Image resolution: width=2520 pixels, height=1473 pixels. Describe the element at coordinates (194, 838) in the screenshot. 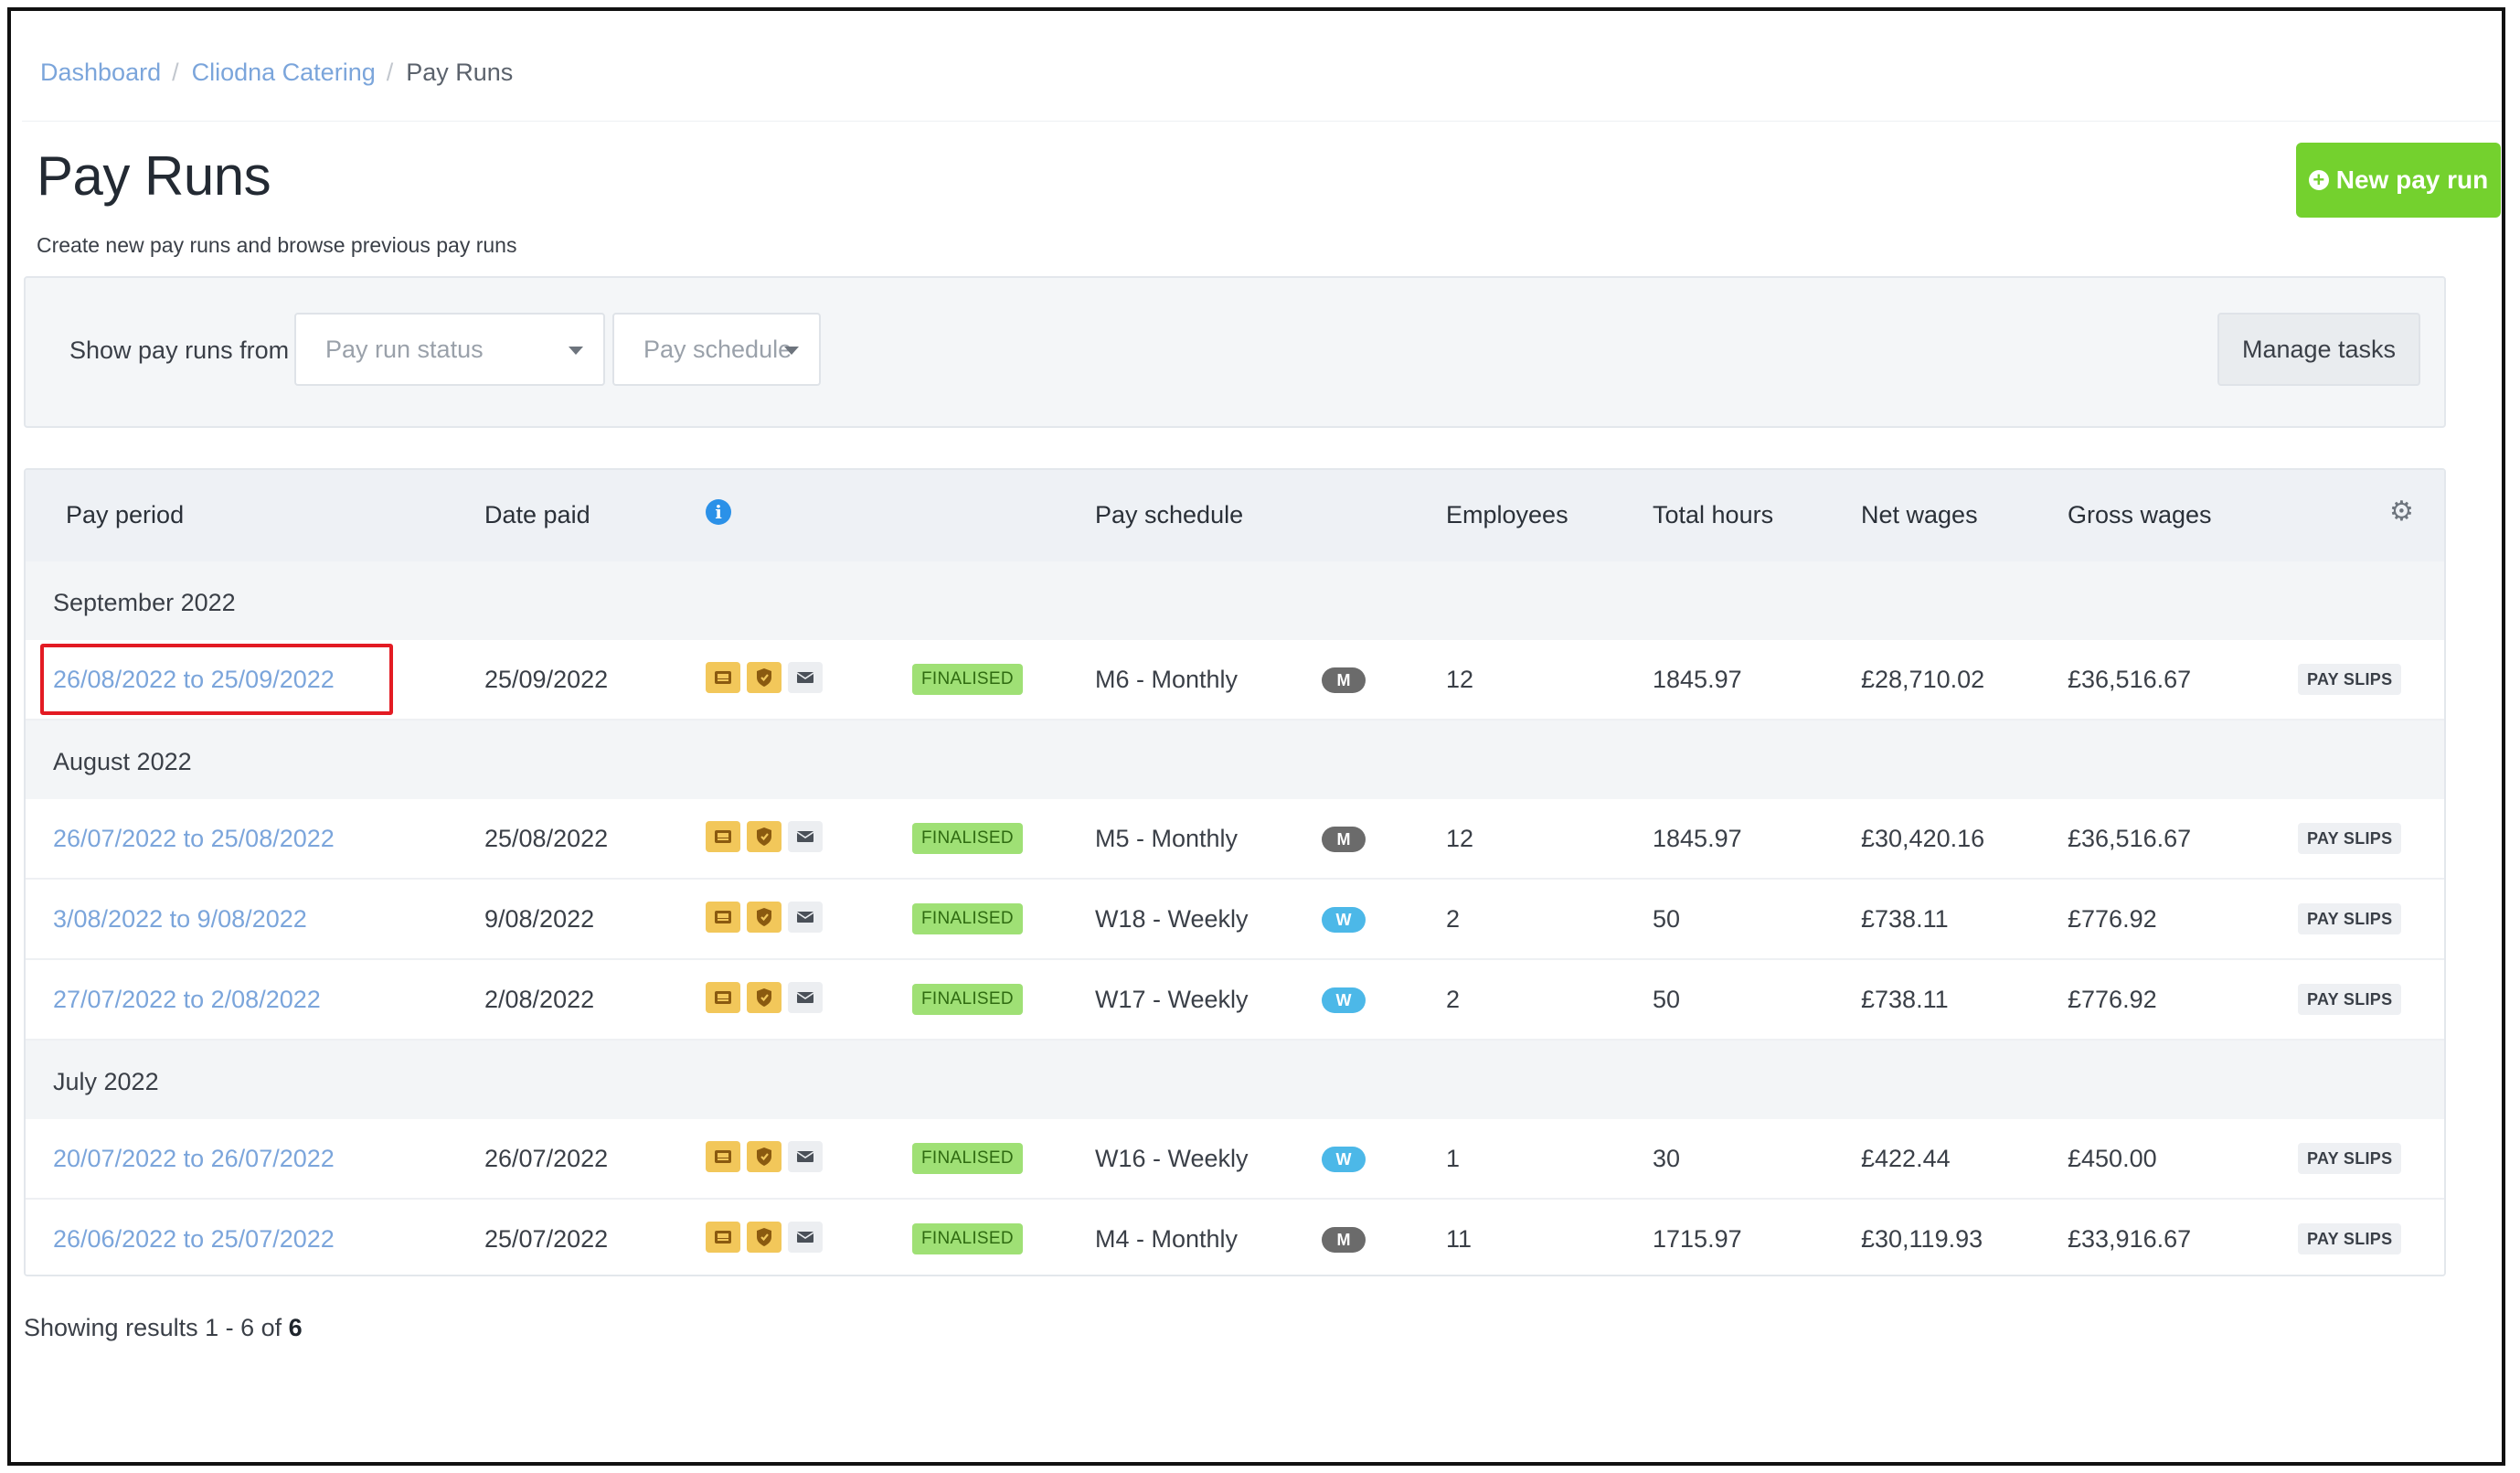

I see `pay-period-link: 26/07/2022 to 25/08/2022` at that location.